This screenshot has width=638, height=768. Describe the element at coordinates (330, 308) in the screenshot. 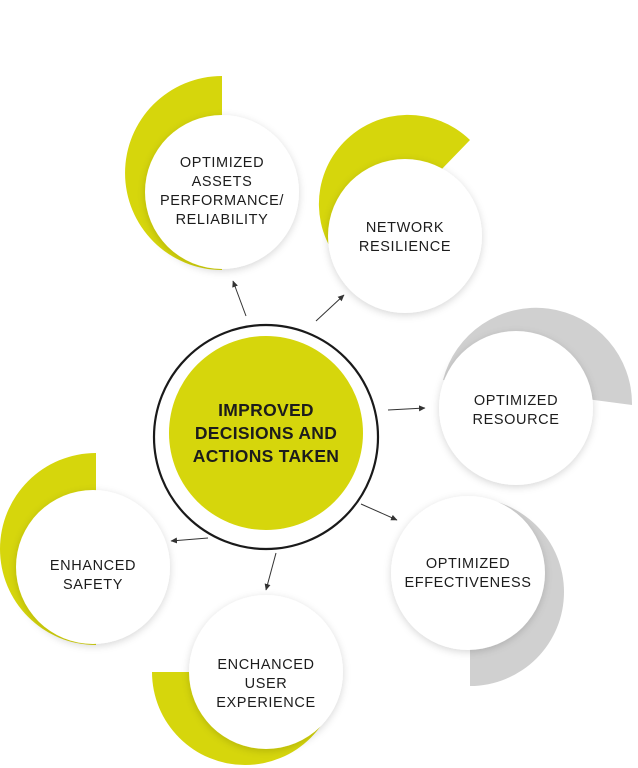

I see `arrow-to-network` at that location.